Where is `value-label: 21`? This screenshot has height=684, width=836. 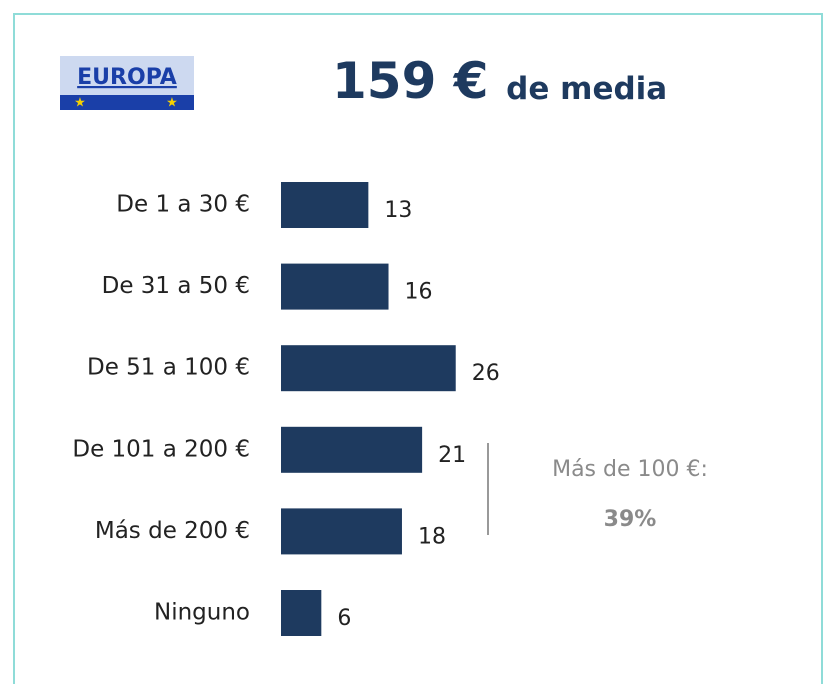
value-label: 21 is located at coordinates (452, 455).